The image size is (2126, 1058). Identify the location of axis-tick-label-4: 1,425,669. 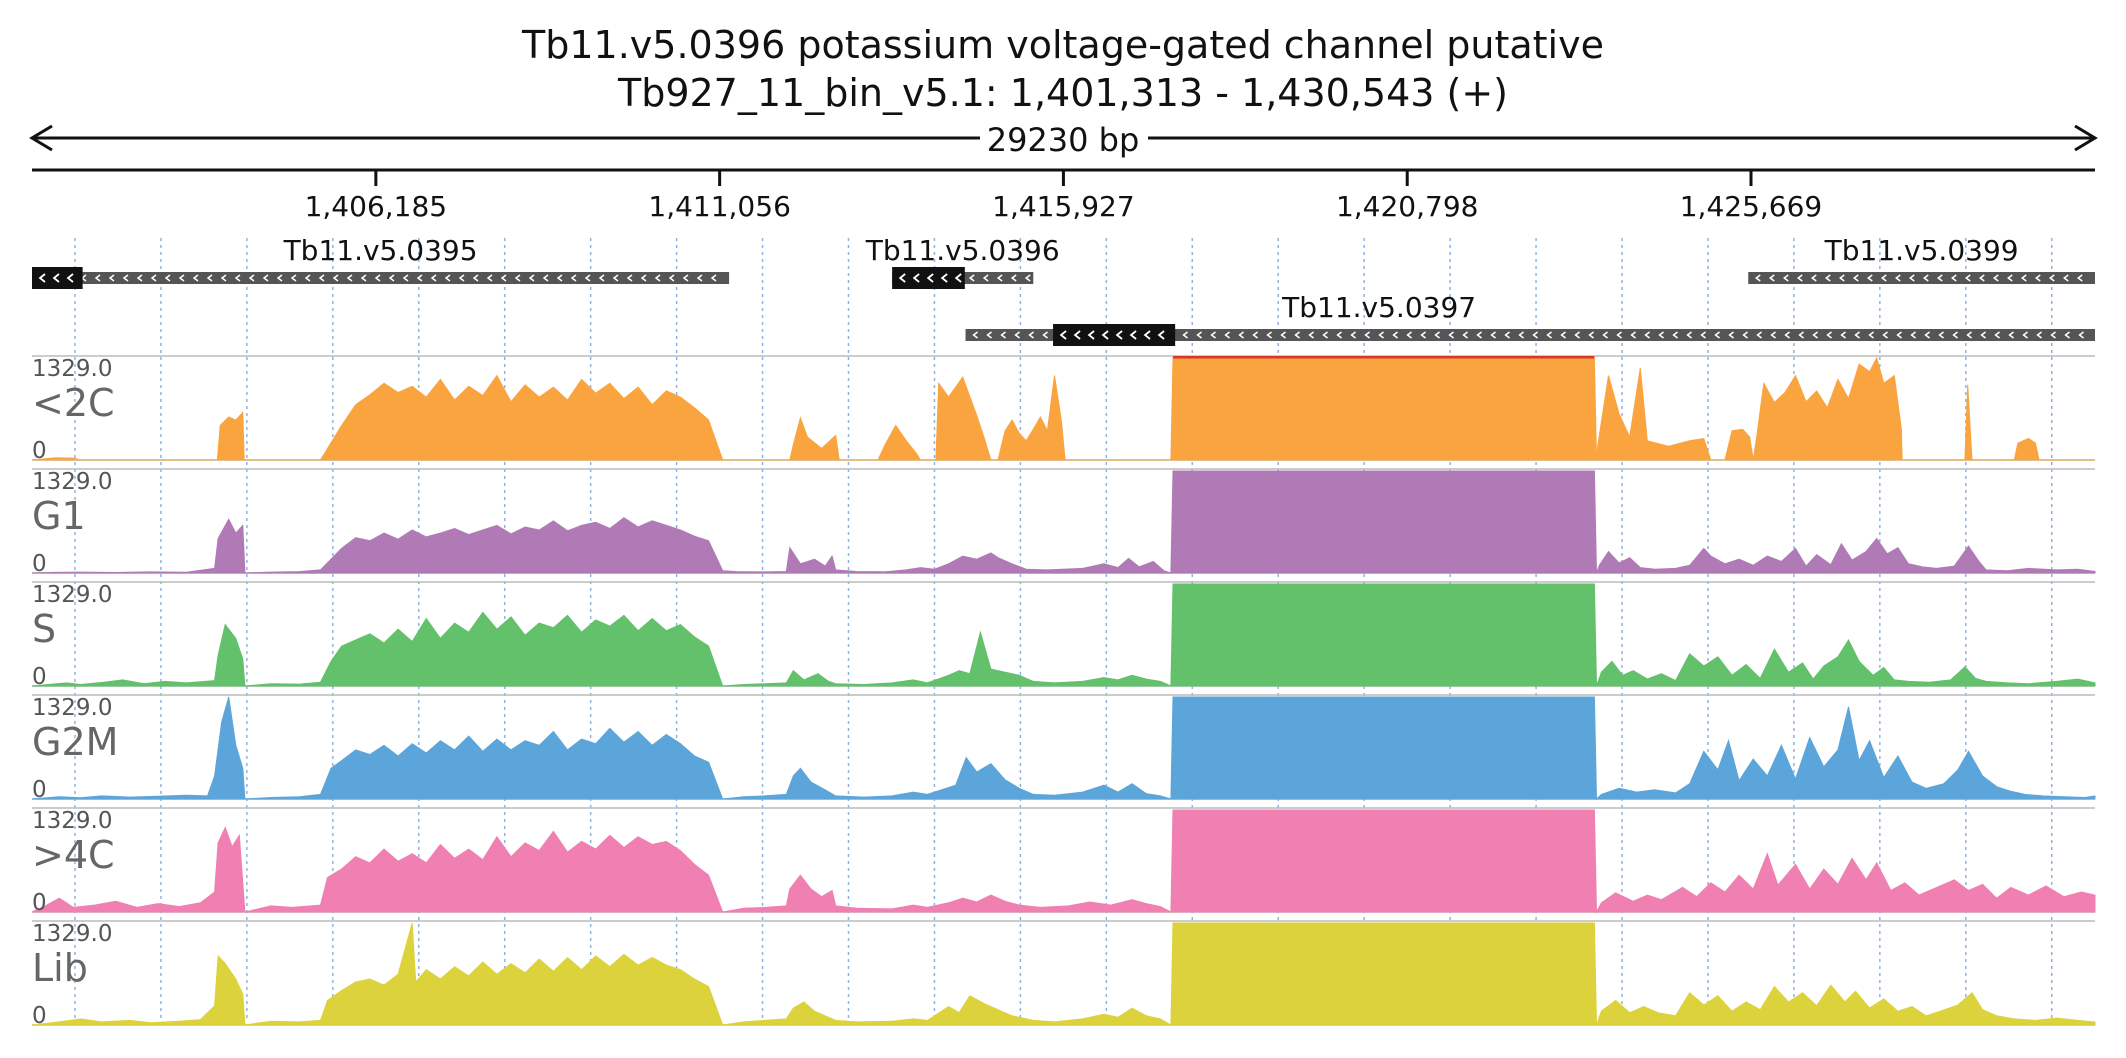
(1751, 206).